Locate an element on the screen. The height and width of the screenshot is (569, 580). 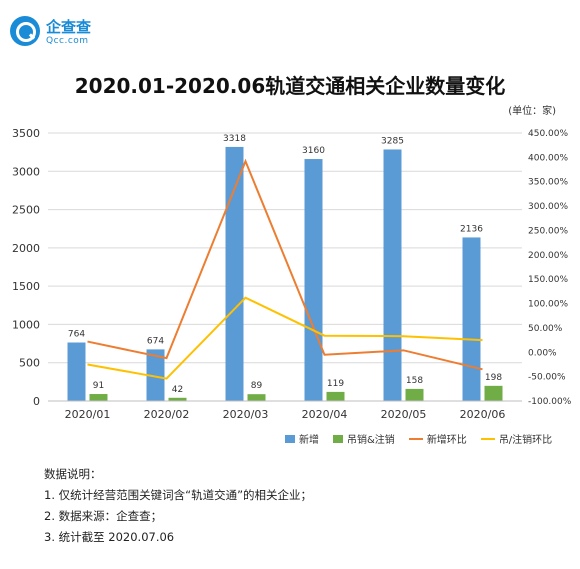
logo-name: 企查查 is located at coordinates (69, 27).